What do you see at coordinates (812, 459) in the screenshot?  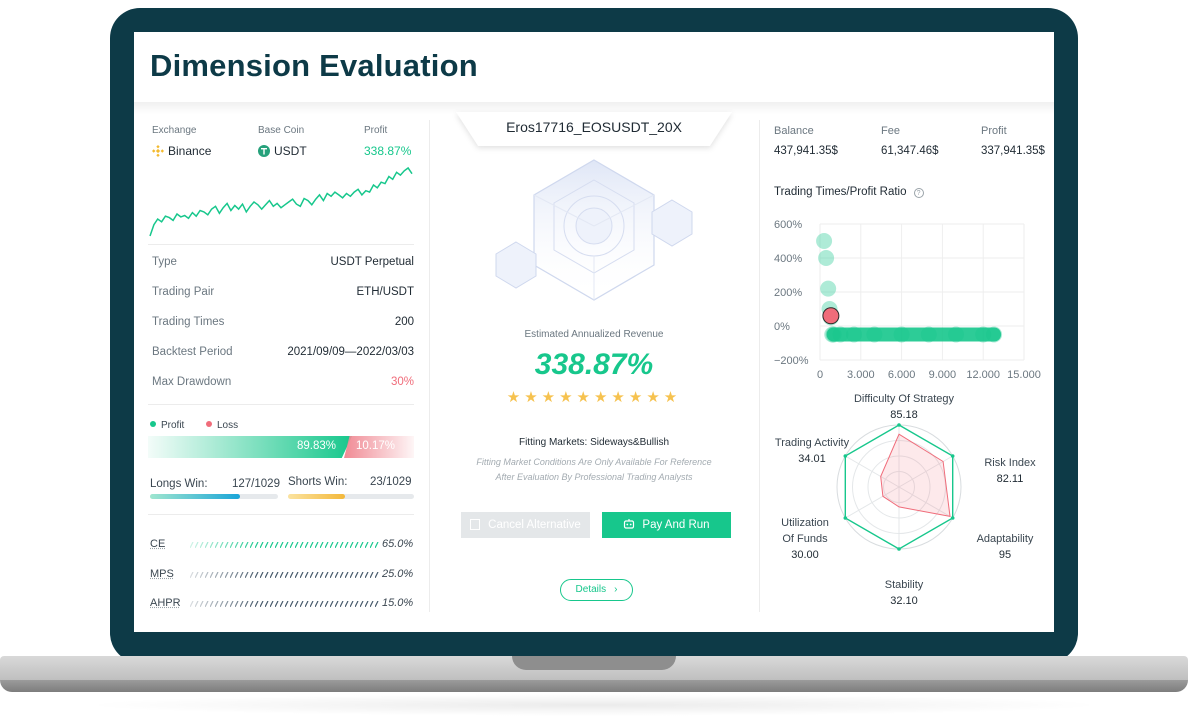 I see `radar-value-activity: 34.01` at bounding box center [812, 459].